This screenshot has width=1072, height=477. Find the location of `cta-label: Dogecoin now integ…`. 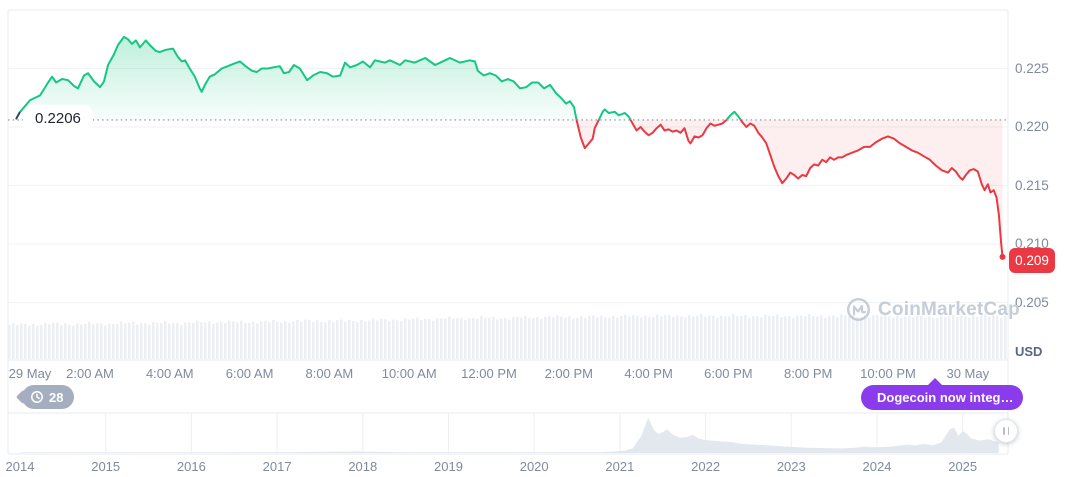

cta-label: Dogecoin now integ… is located at coordinates (945, 397).